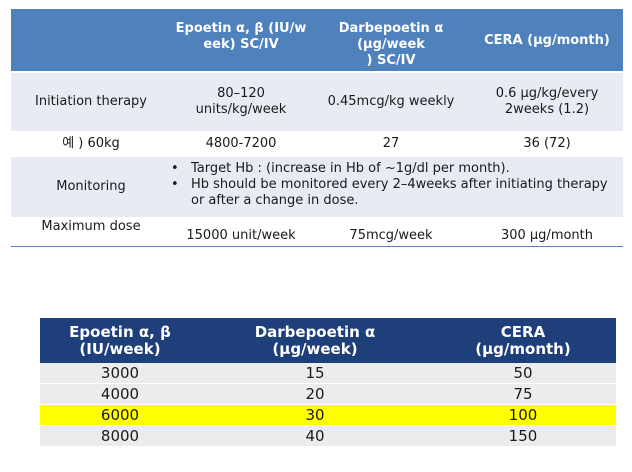 Image resolution: width=632 pixels, height=472 pixels. I want to click on conversion-row: 4000 20 75, so click(328, 394).